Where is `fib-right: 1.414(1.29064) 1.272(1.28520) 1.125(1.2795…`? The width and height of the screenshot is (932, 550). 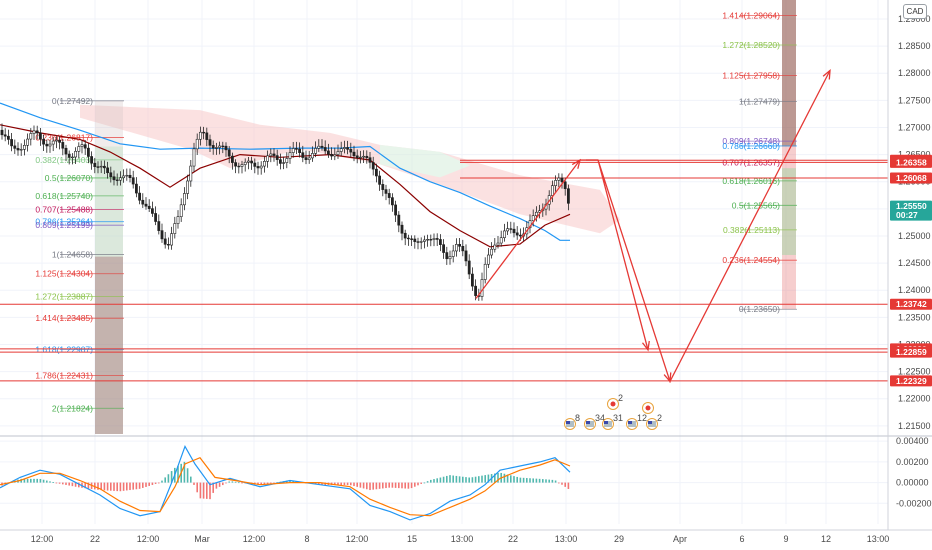
fib-right: 1.414(1.29064) 1.272(1.28520) 1.125(1.2795… is located at coordinates (759, 162).